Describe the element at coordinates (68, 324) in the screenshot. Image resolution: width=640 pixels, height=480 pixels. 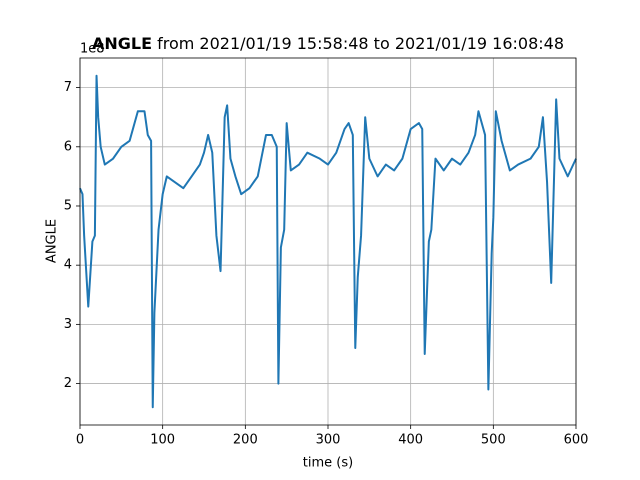
I see `y-tick-label: 3` at that location.